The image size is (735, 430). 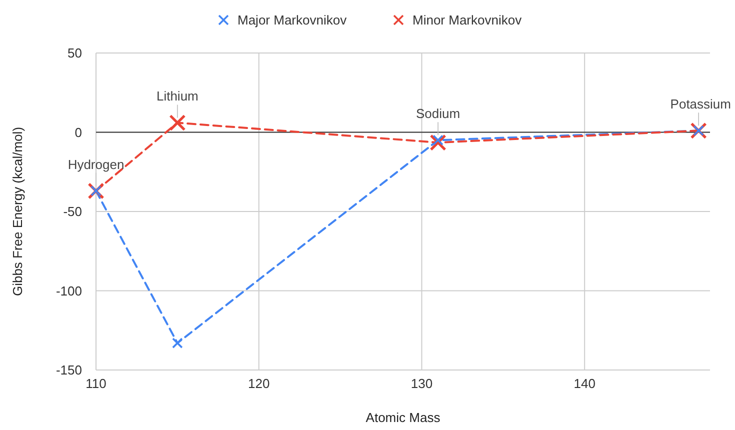 I want to click on x-tick-label: 110, so click(x=96, y=383).